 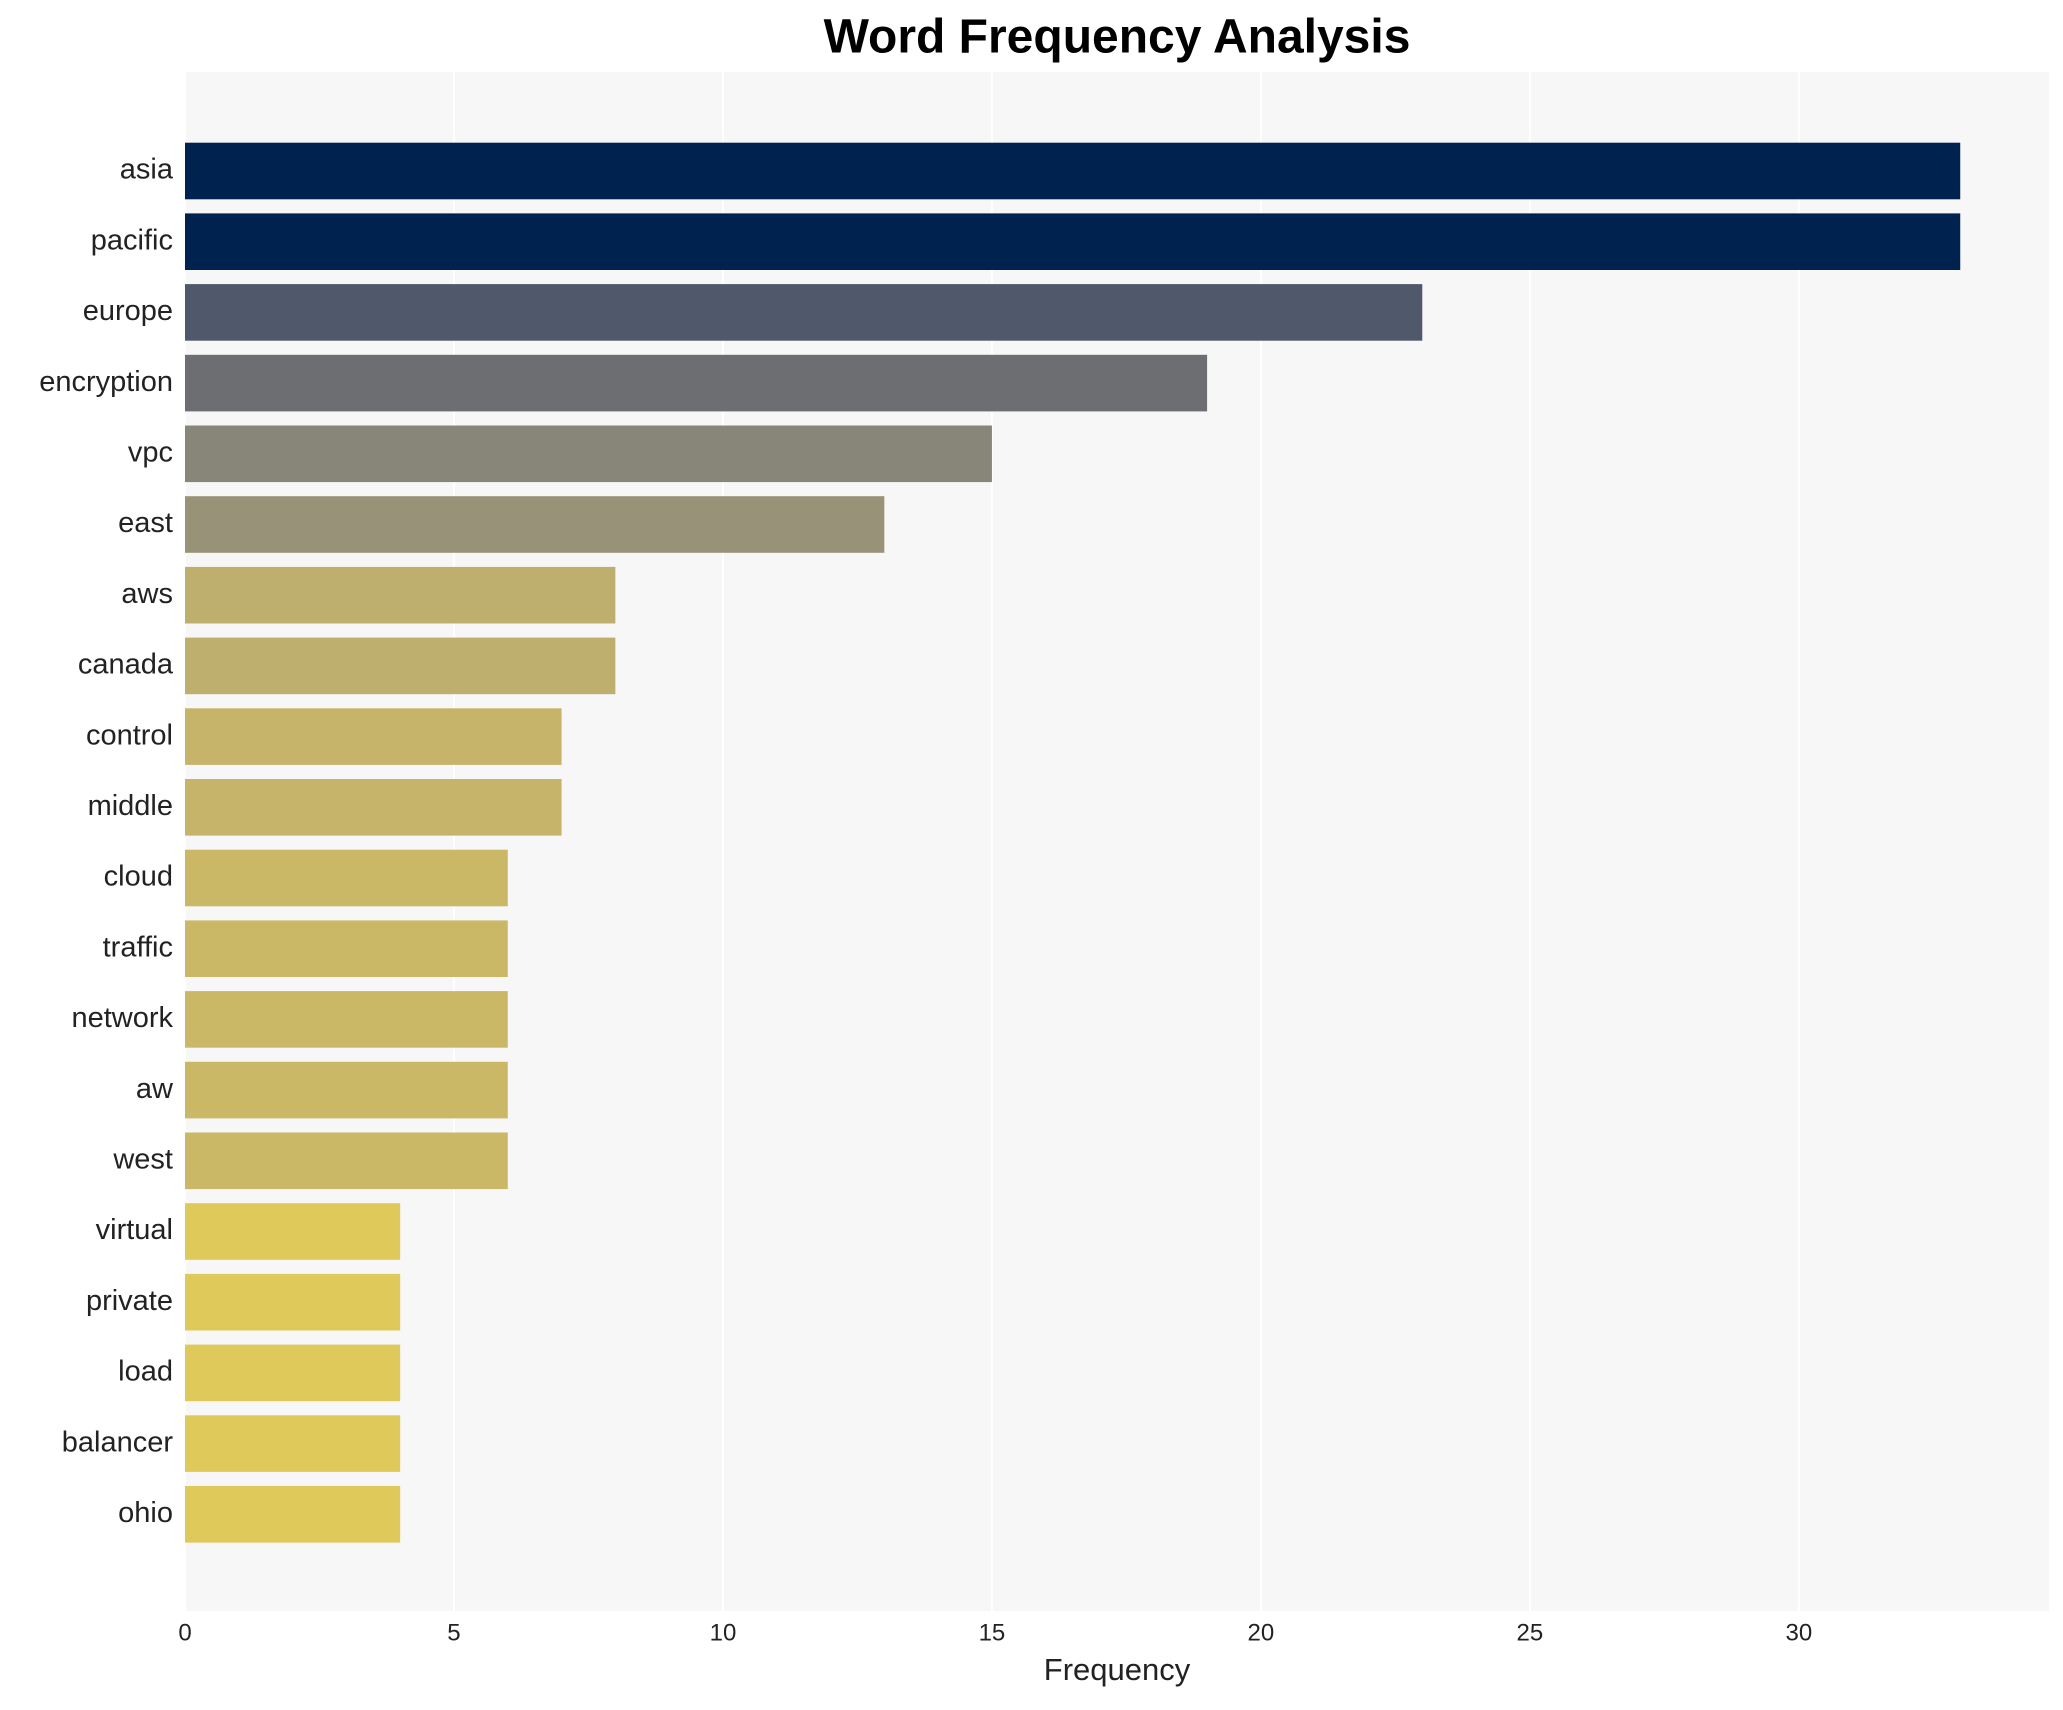 What do you see at coordinates (106, 382) in the screenshot?
I see `y-tick-label: encryption` at bounding box center [106, 382].